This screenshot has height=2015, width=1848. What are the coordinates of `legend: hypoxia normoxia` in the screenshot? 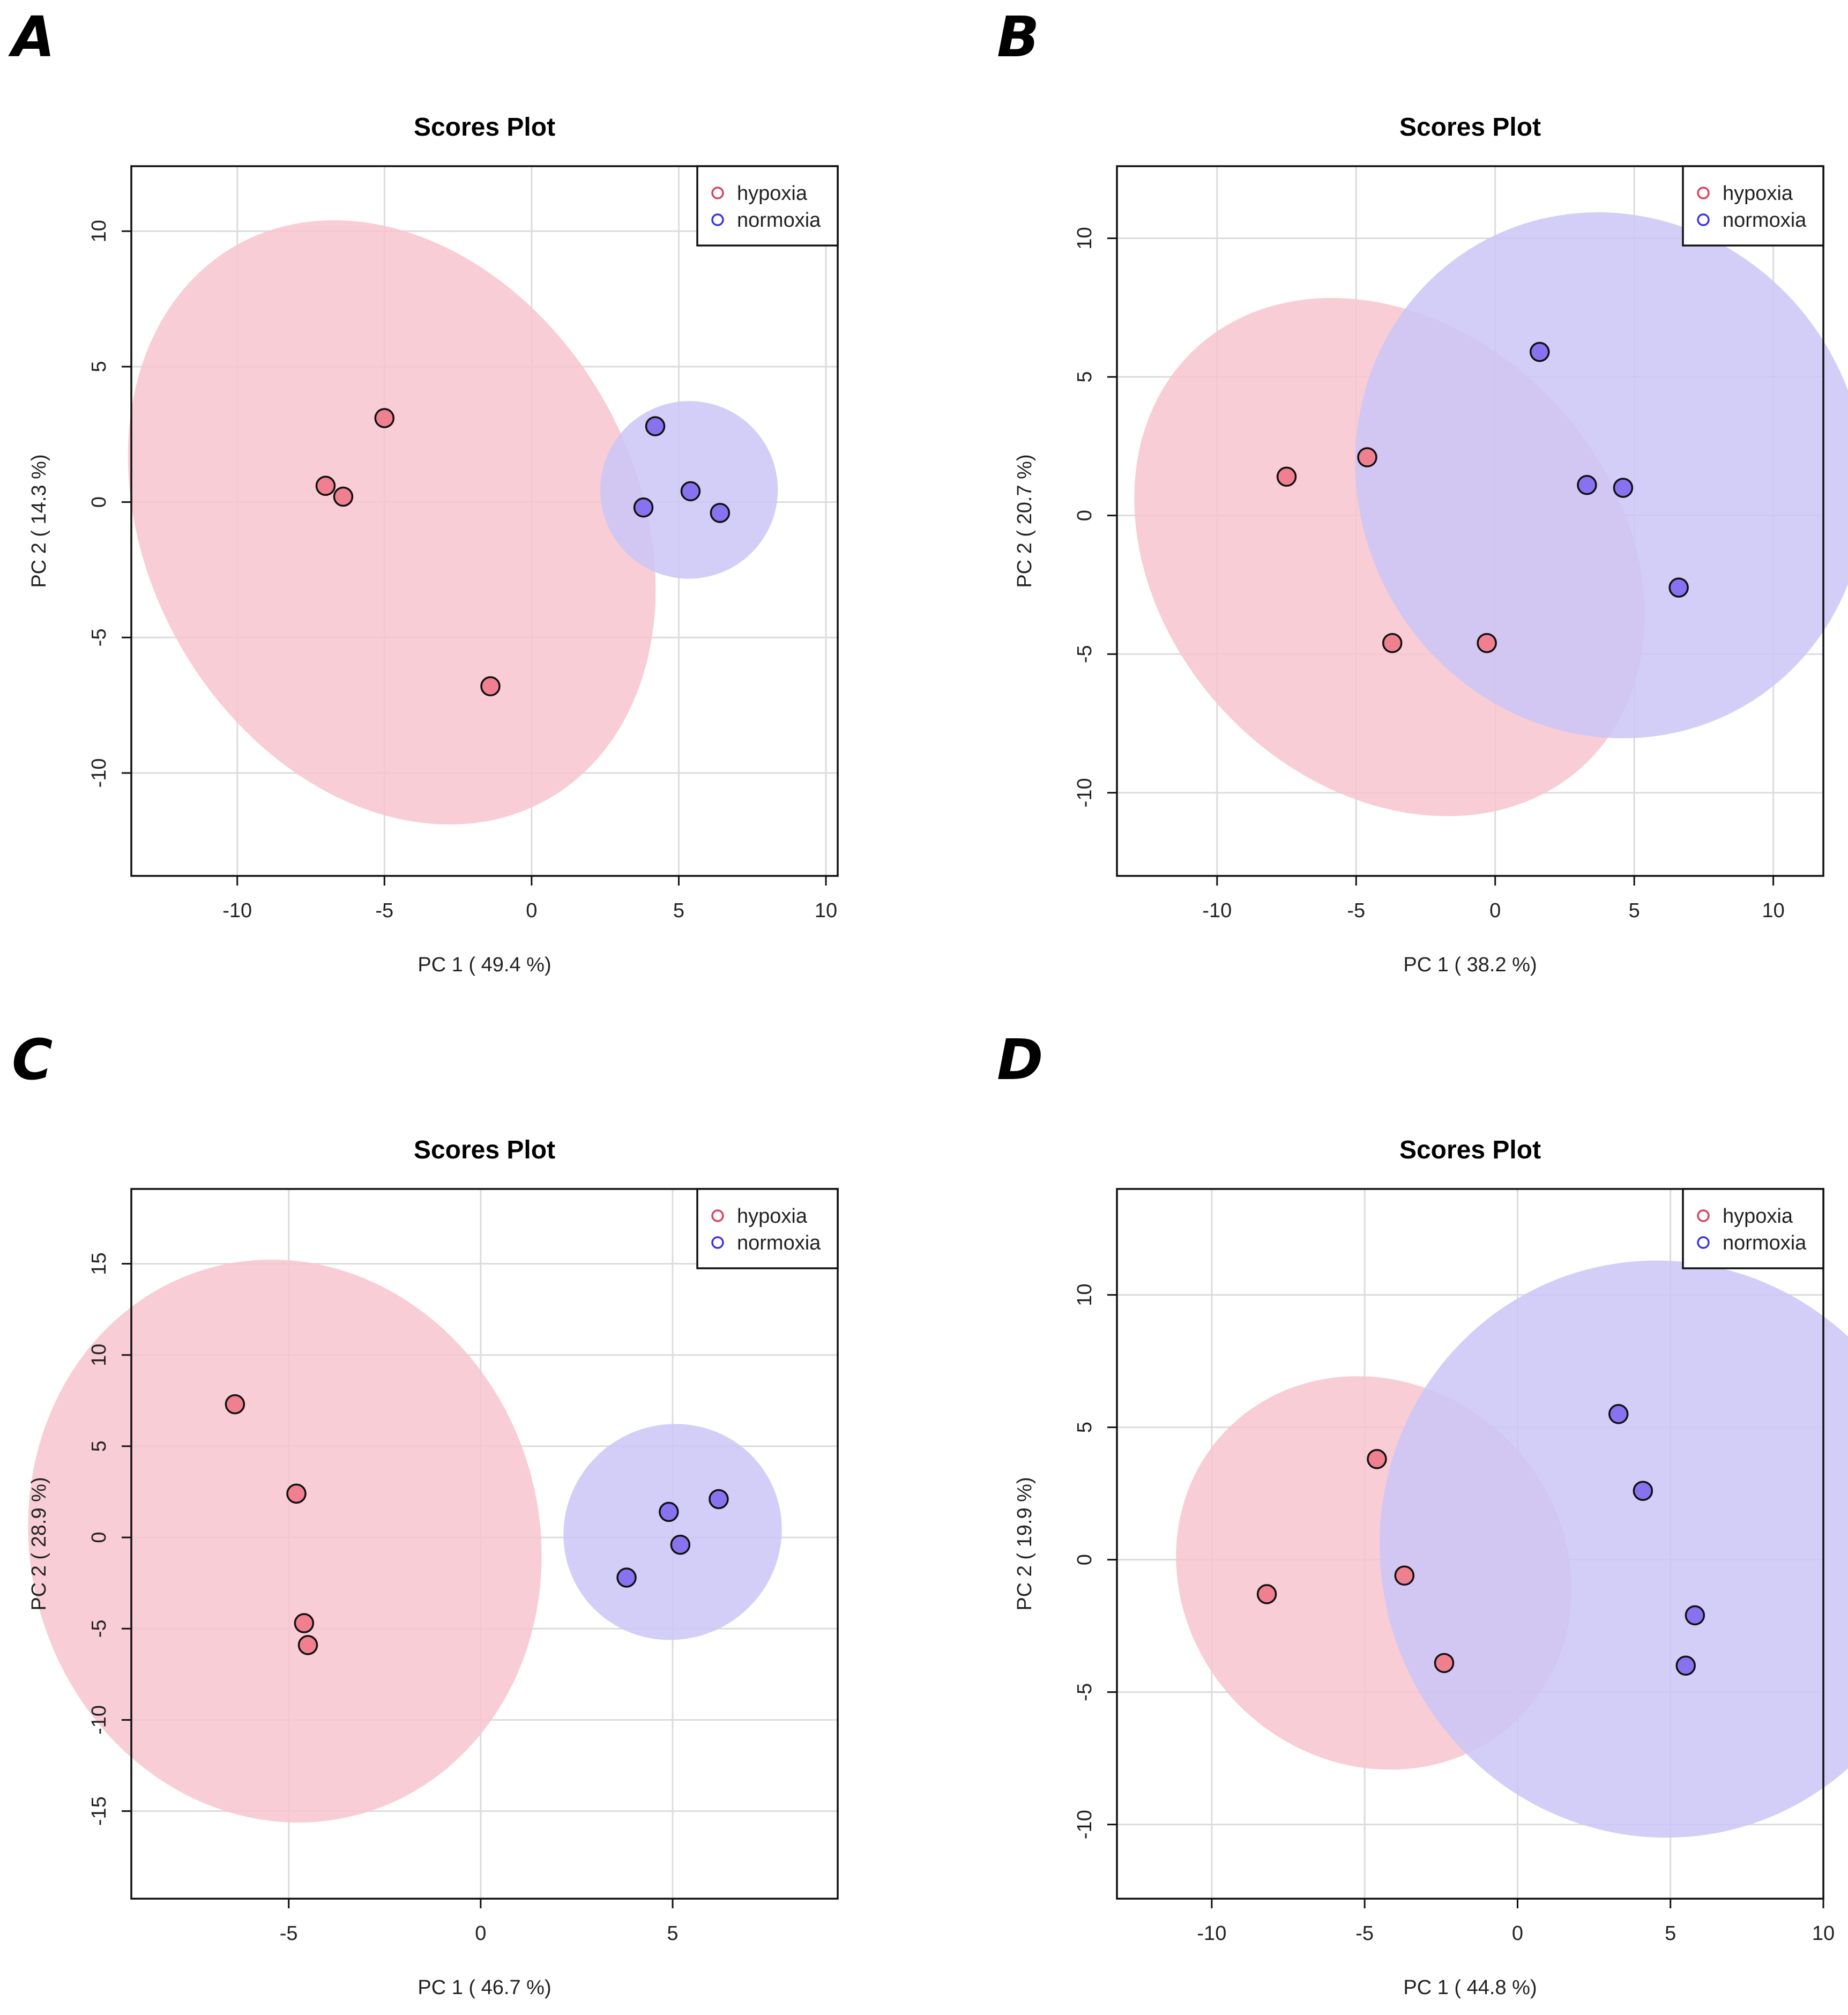 It's located at (1753, 206).